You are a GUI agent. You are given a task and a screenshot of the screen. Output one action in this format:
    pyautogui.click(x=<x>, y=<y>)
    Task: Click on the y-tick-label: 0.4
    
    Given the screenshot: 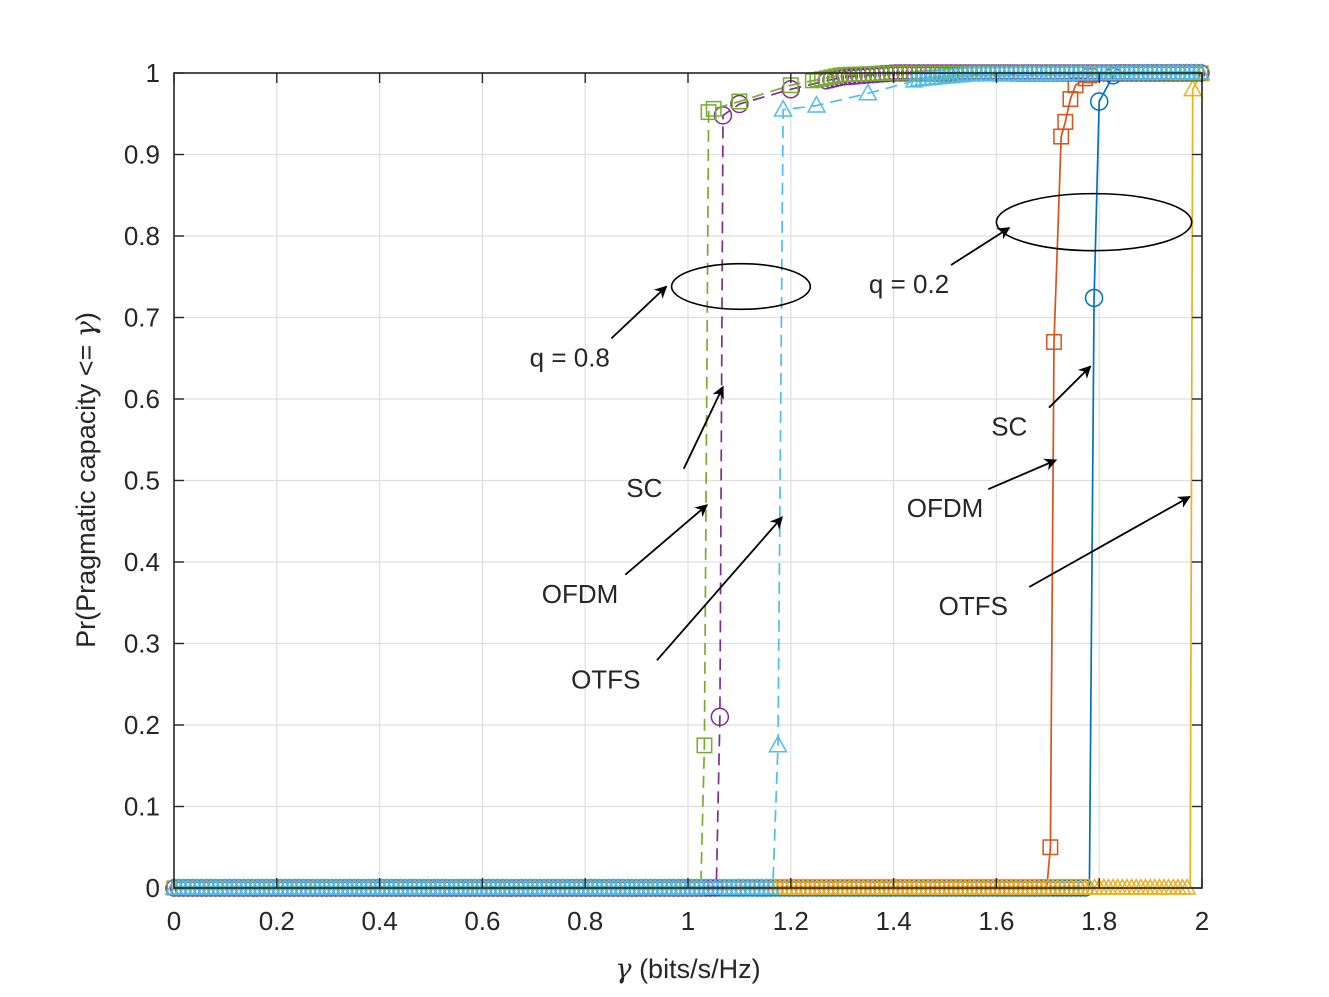 What is the action you would take?
    pyautogui.click(x=142, y=562)
    